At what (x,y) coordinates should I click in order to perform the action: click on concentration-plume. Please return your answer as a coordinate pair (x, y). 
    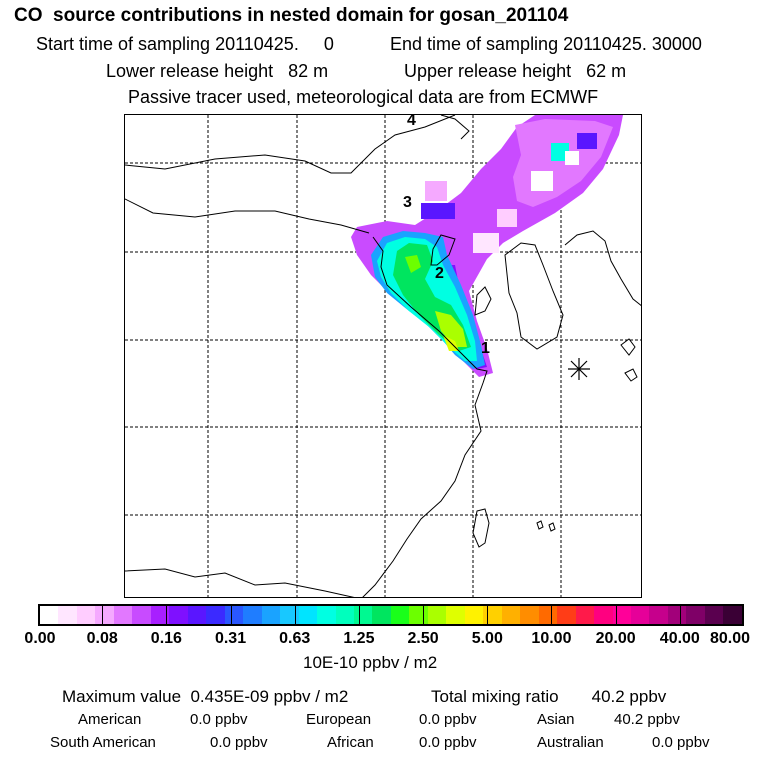
    Looking at the image, I should click on (487, 246).